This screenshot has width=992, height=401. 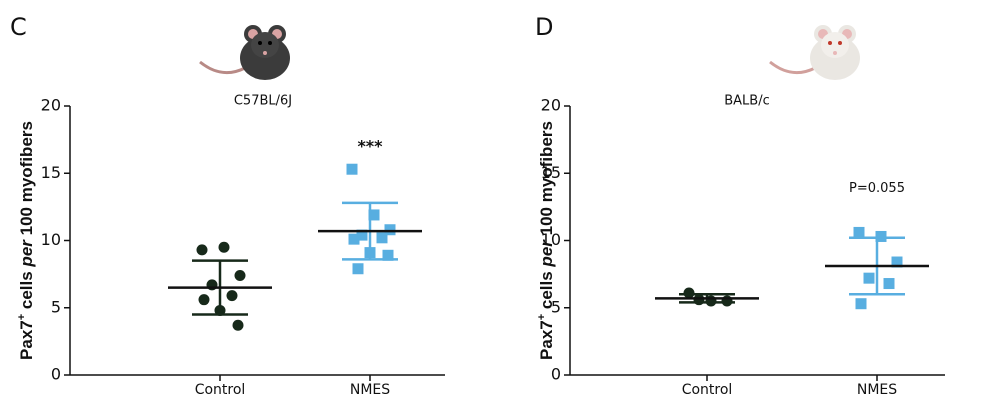 I want to click on chart-title: BALB/c, so click(x=747, y=101).